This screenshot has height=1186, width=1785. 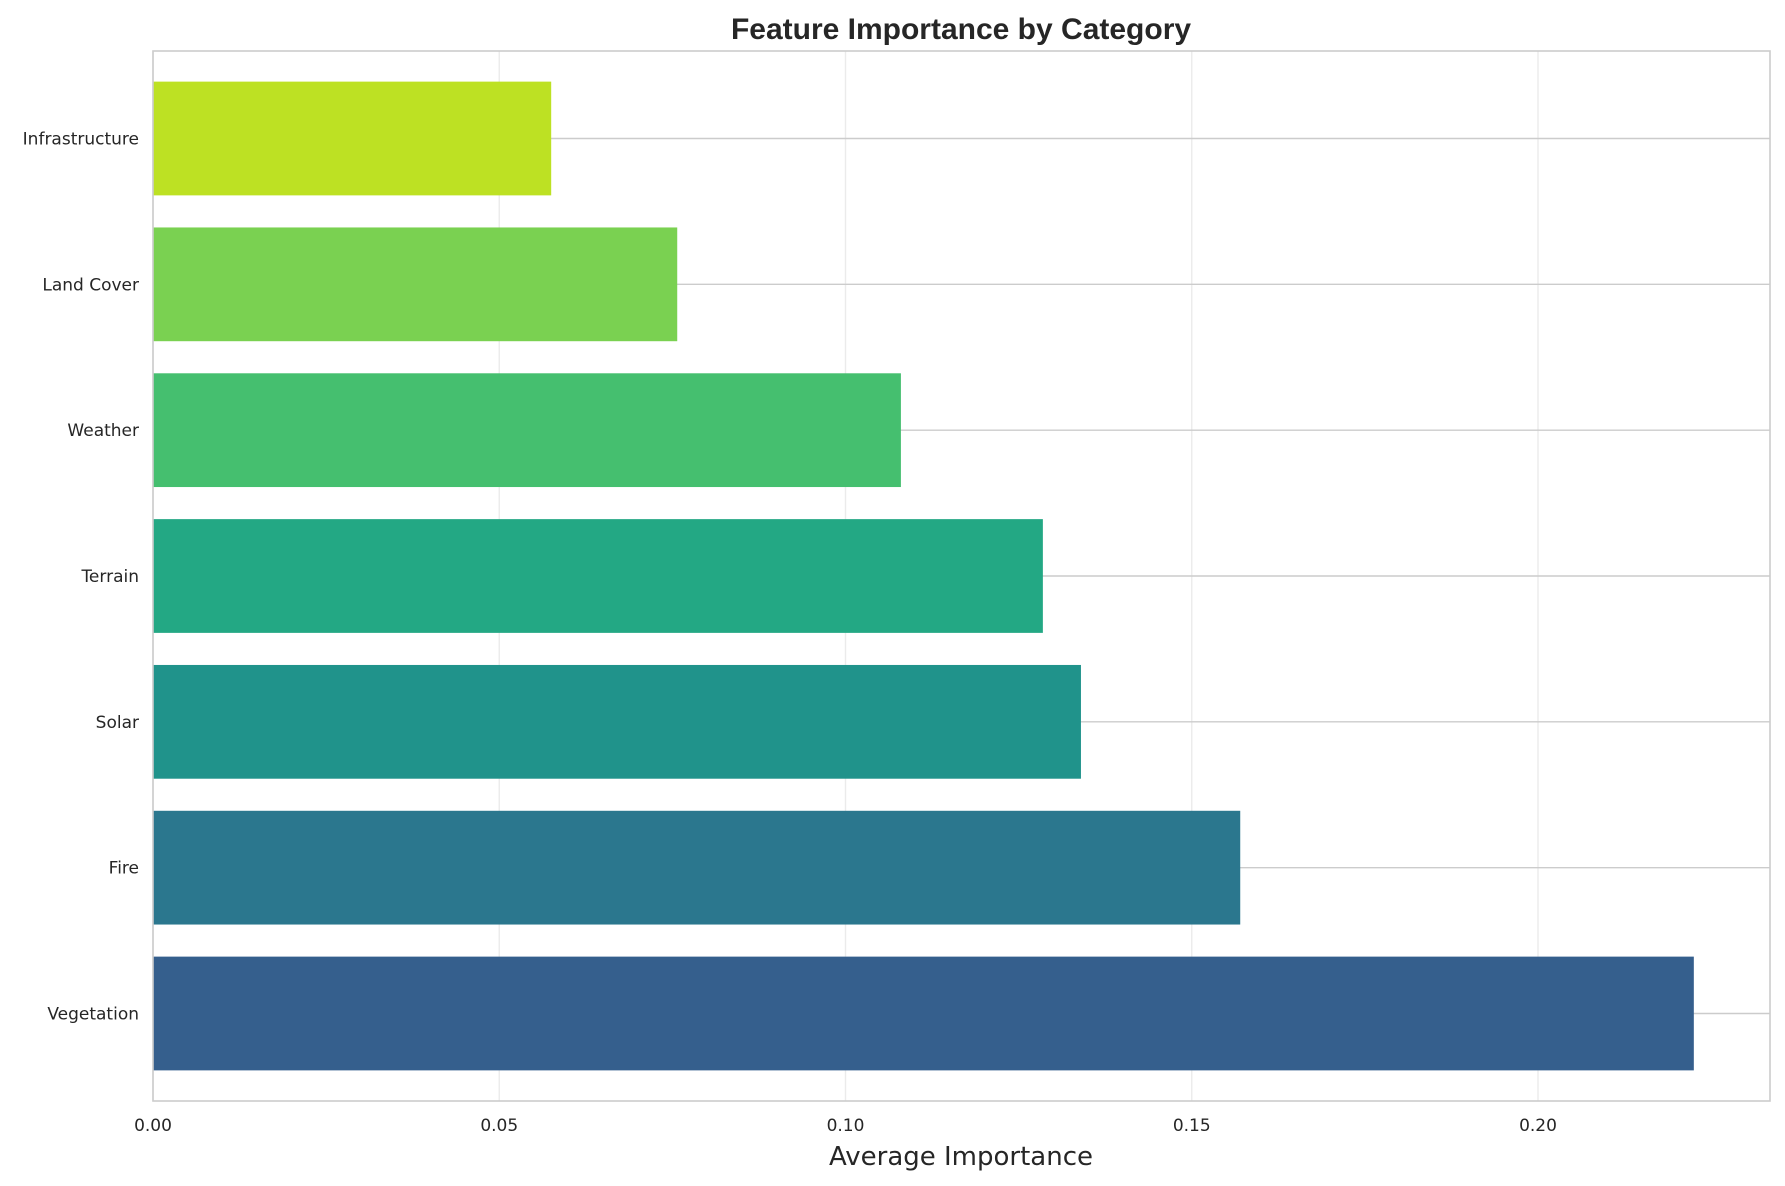 What do you see at coordinates (617, 721) in the screenshot?
I see `bar-solar` at bounding box center [617, 721].